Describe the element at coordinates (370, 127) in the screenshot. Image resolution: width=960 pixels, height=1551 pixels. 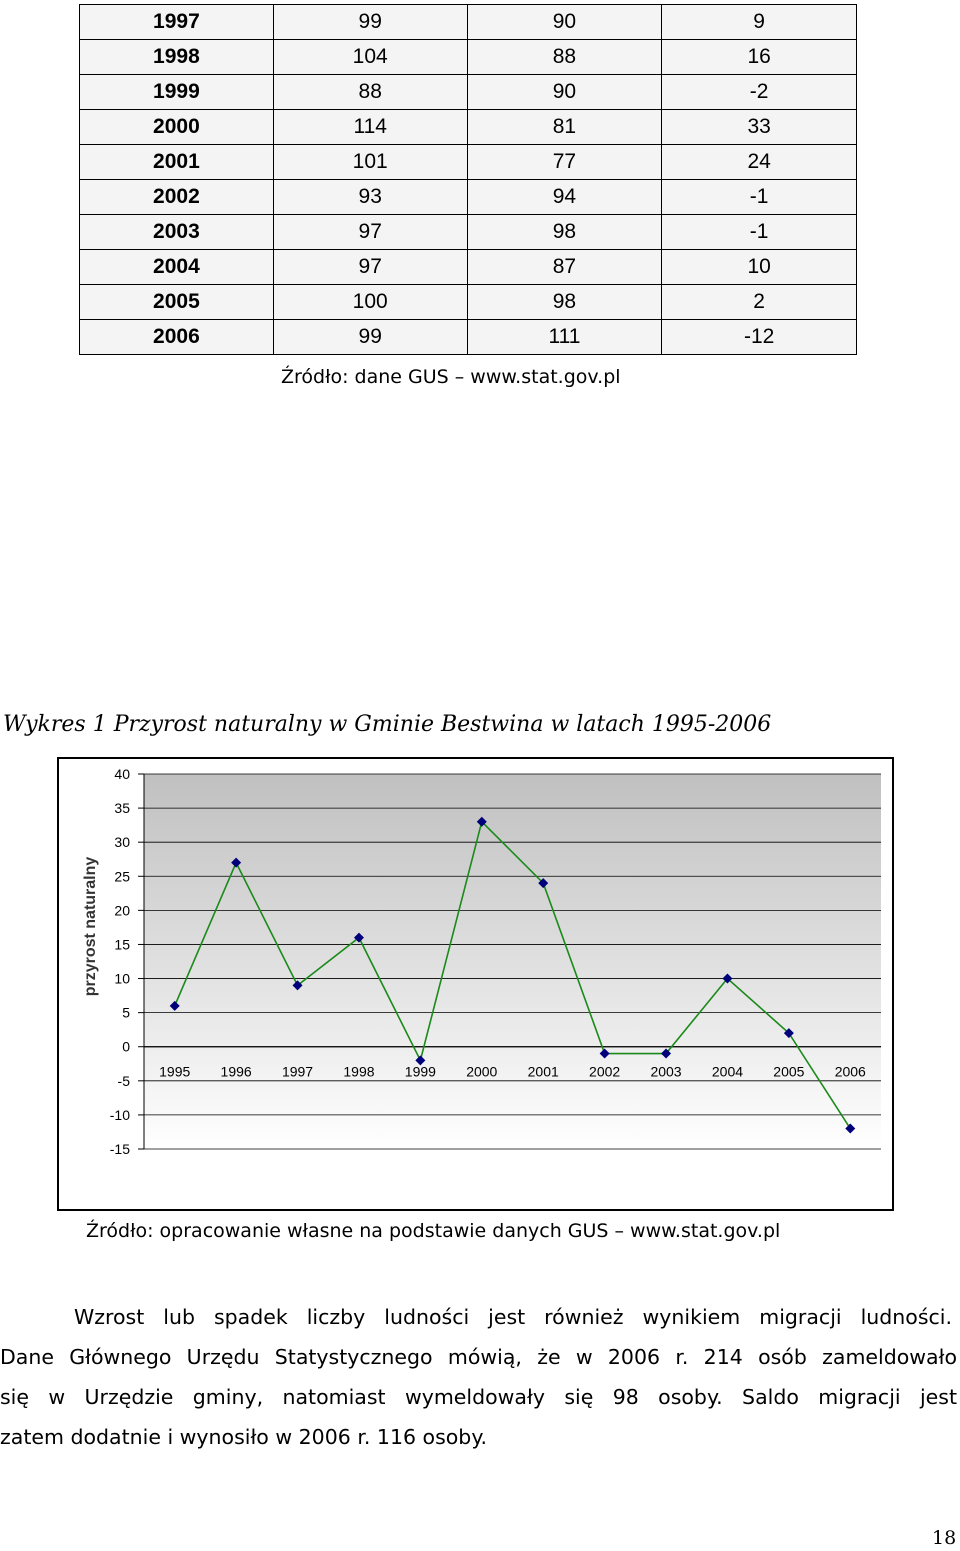
I see `value-cell: 114` at that location.